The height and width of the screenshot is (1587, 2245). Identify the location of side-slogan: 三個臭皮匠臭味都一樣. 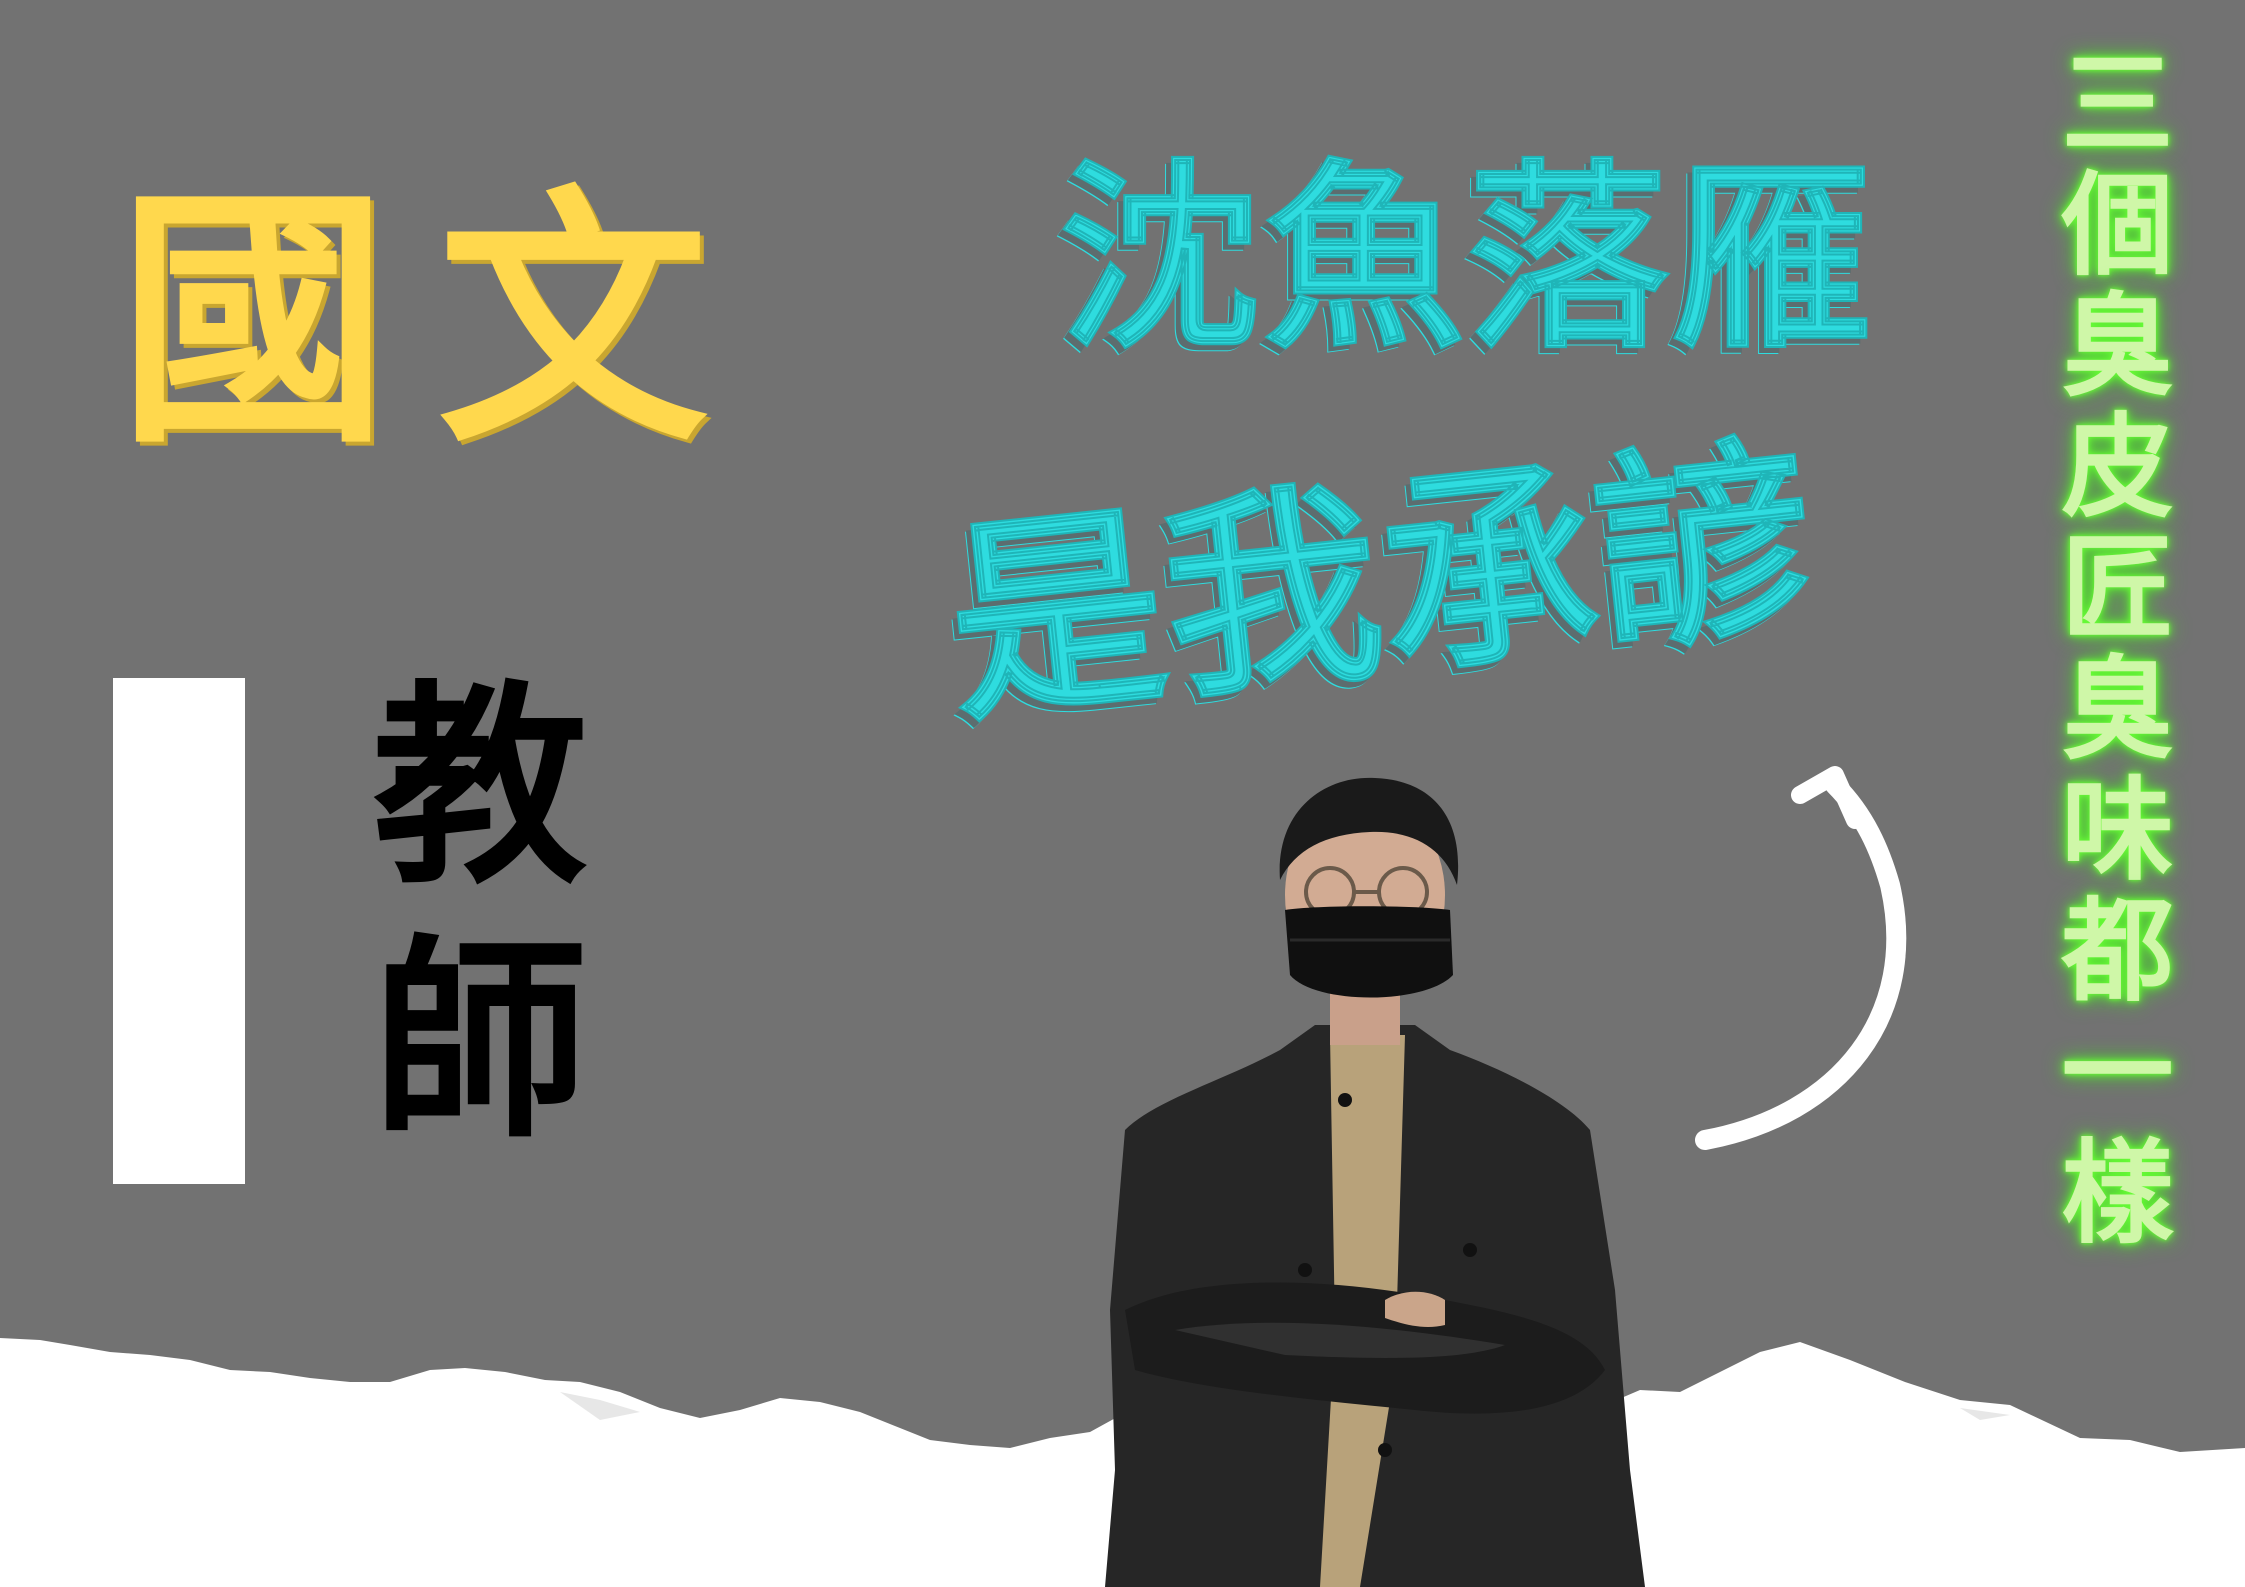
(2117, 649).